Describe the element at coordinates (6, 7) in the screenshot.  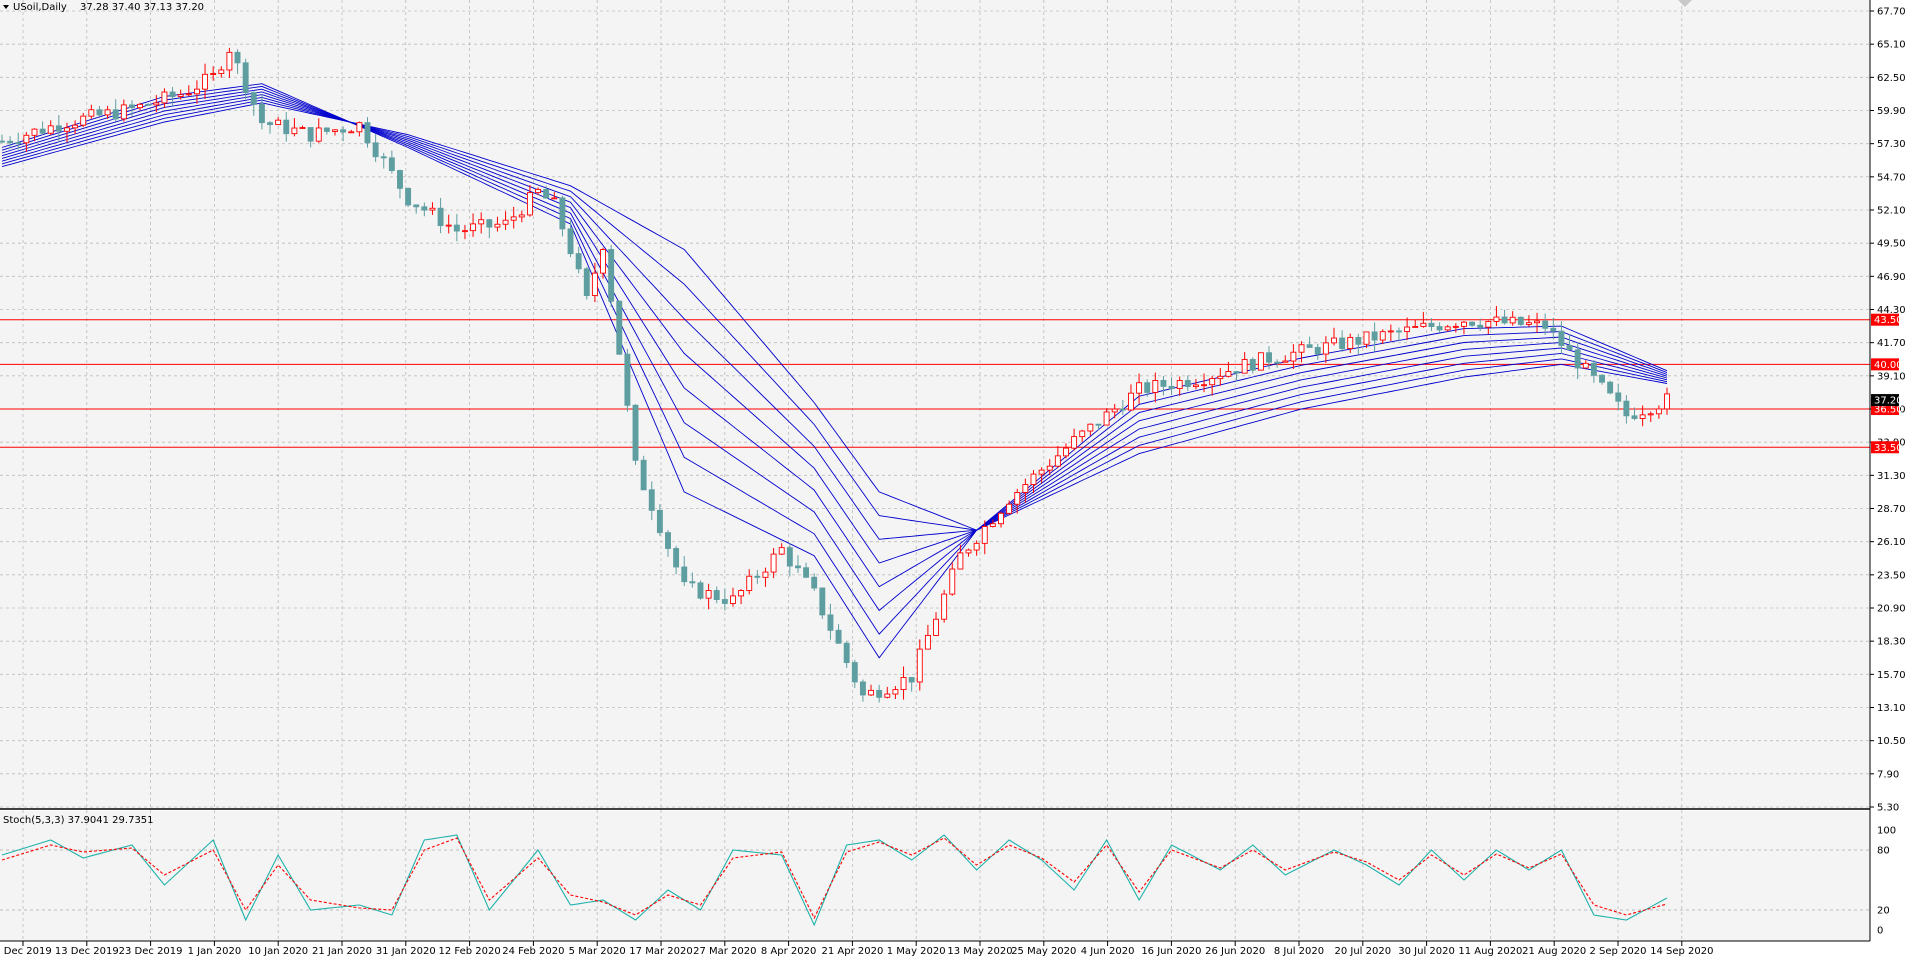
I see `dropdown-triangle-icon` at that location.